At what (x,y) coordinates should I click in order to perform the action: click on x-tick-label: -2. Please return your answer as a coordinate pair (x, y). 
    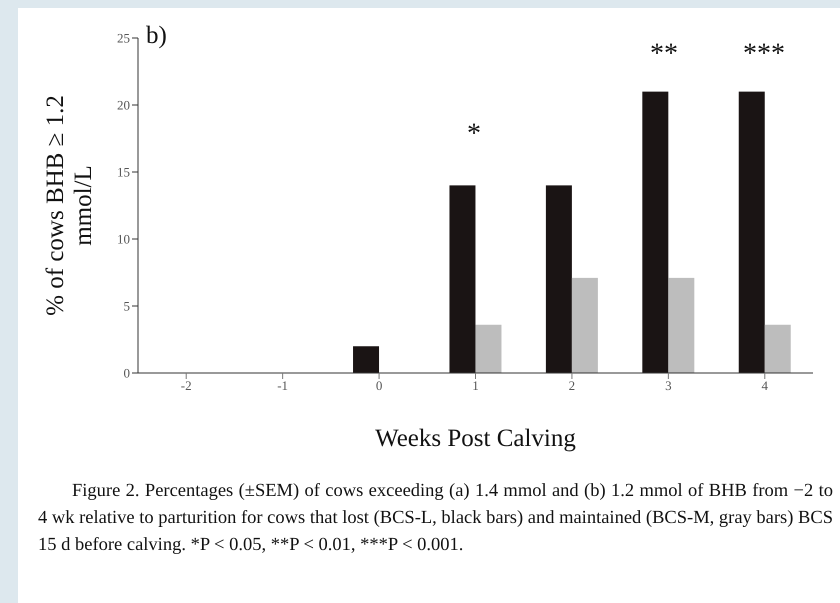
    Looking at the image, I should click on (186, 386).